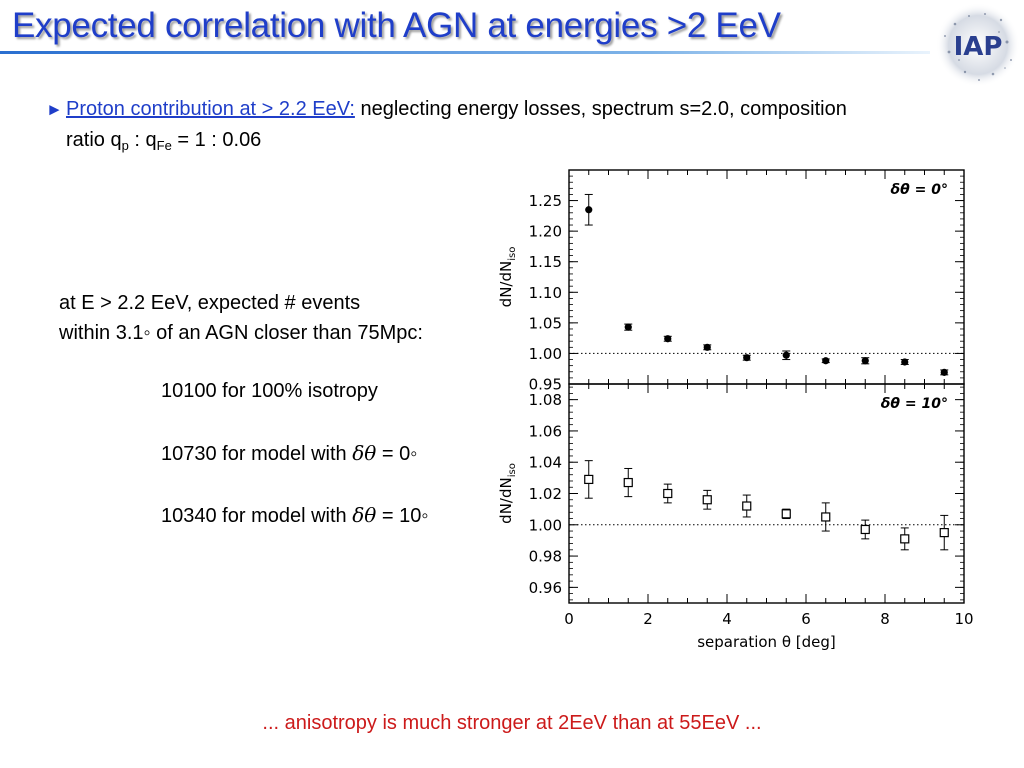 Image resolution: width=1024 pixels, height=768 pixels. I want to click on result-isotropy: 10100 for 100% isotropy, so click(269, 391).